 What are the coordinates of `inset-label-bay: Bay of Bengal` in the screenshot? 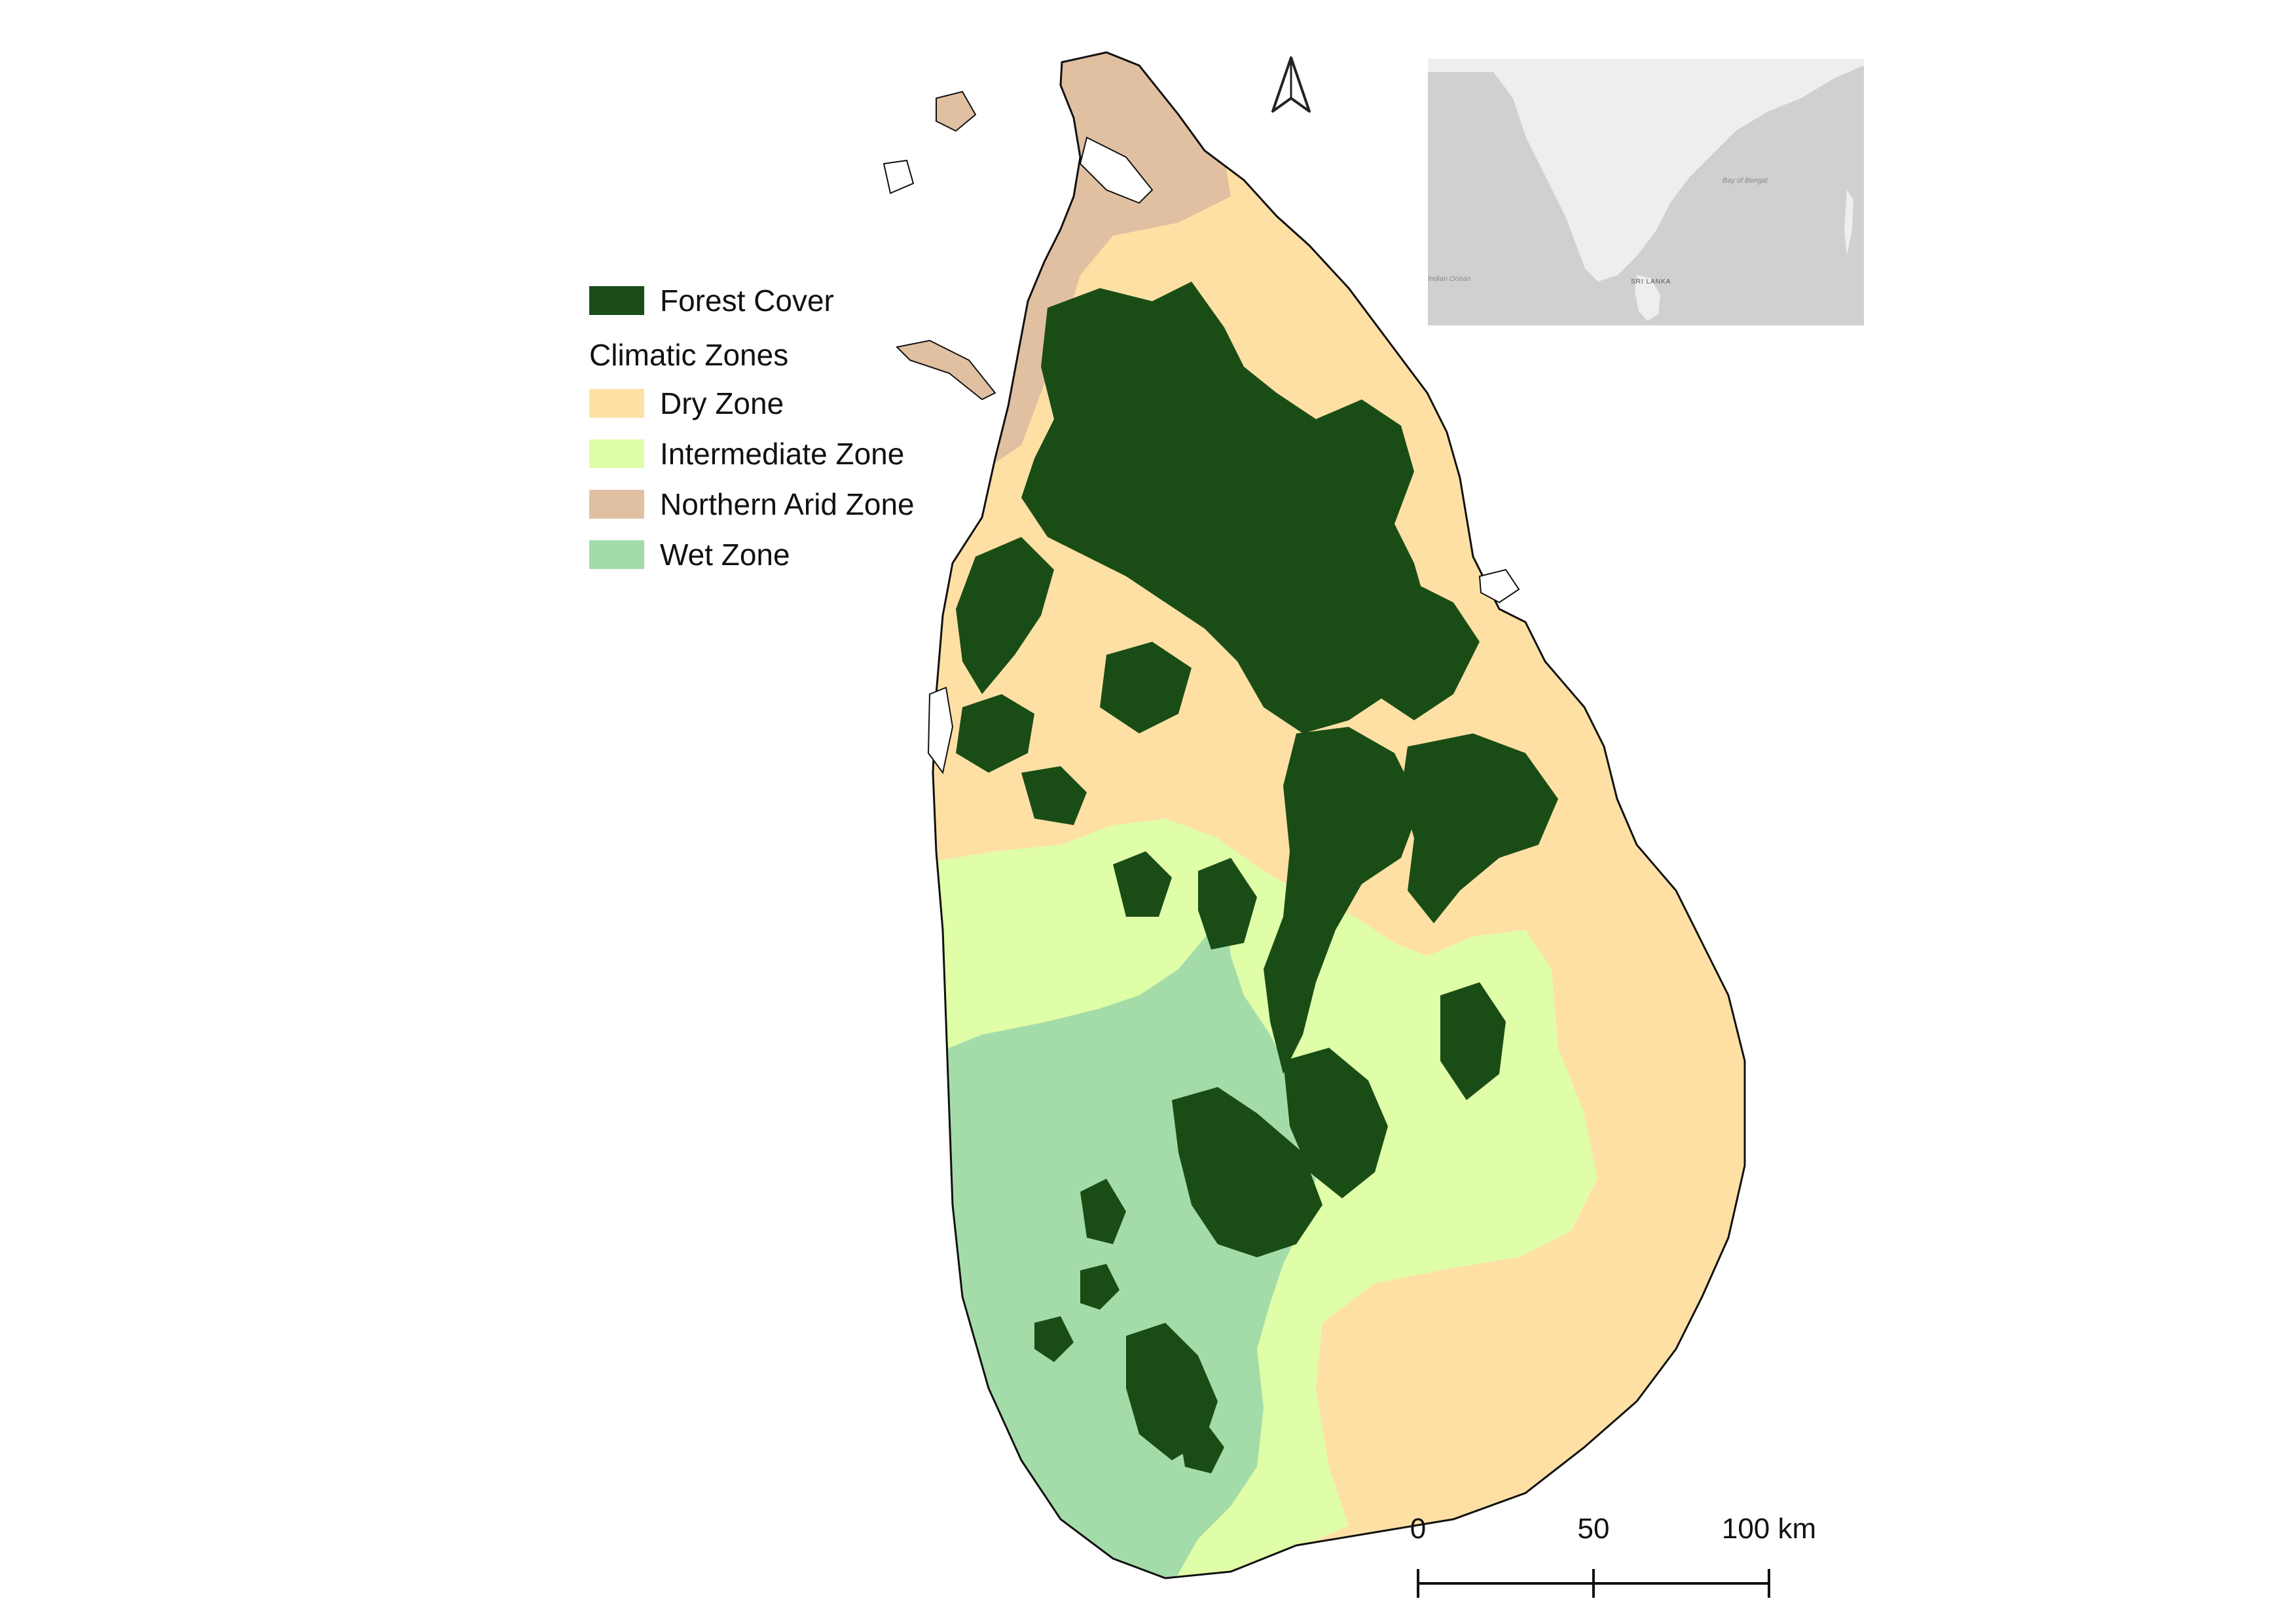 It's located at (1745, 181).